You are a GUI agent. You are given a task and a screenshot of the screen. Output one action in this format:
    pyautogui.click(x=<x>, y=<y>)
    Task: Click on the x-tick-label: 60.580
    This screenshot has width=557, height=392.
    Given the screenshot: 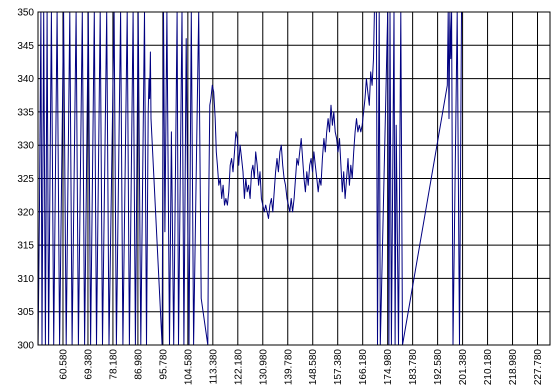 What is the action you would take?
    pyautogui.click(x=63, y=364)
    